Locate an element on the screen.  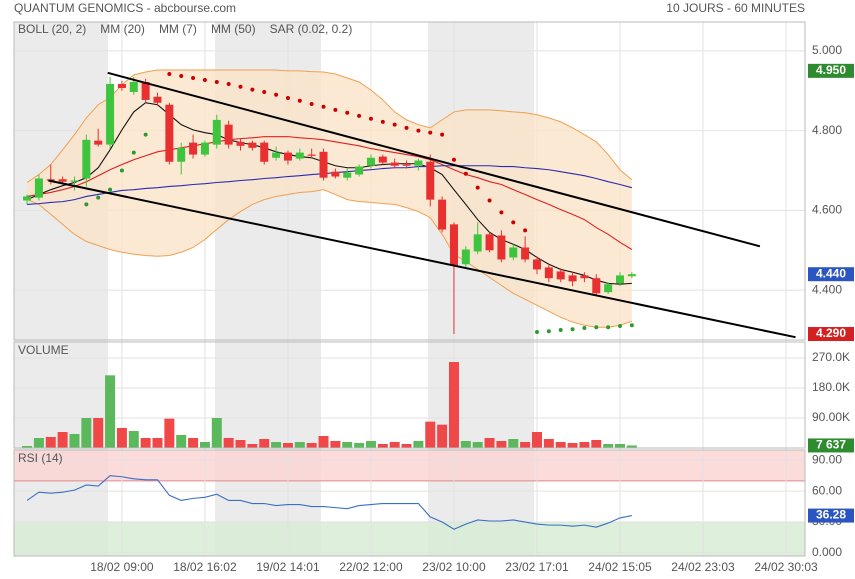
y-tick-label: 90.00 is located at coordinates (827, 459).